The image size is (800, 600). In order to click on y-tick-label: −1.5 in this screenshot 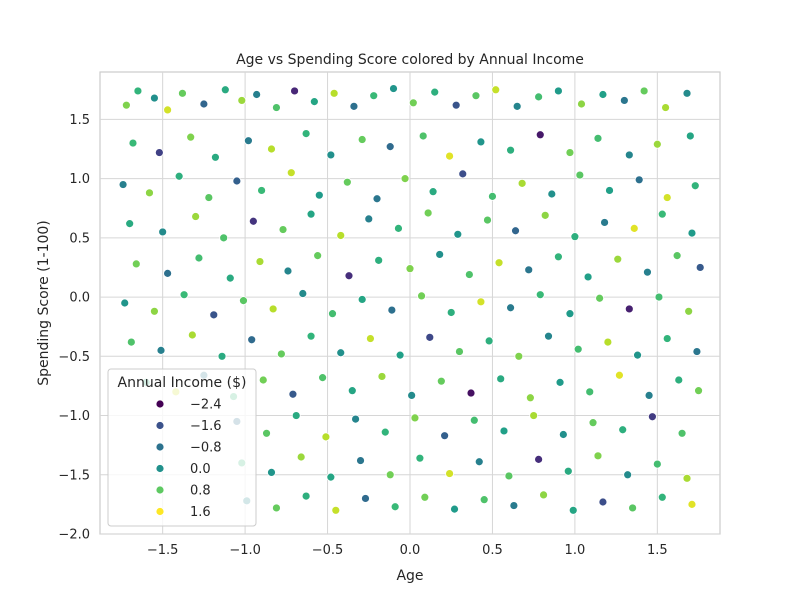, I will do `click(74, 475)`.